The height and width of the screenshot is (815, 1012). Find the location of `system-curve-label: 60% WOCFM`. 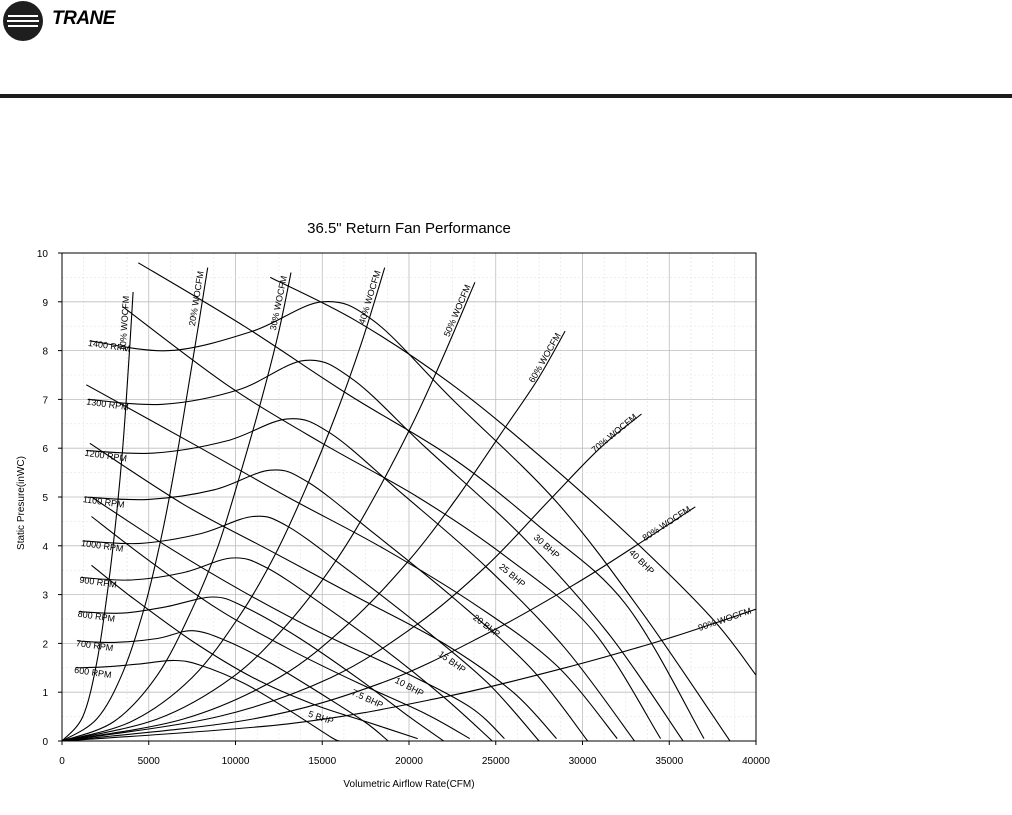

system-curve-label: 60% WOCFM is located at coordinates (545, 357).